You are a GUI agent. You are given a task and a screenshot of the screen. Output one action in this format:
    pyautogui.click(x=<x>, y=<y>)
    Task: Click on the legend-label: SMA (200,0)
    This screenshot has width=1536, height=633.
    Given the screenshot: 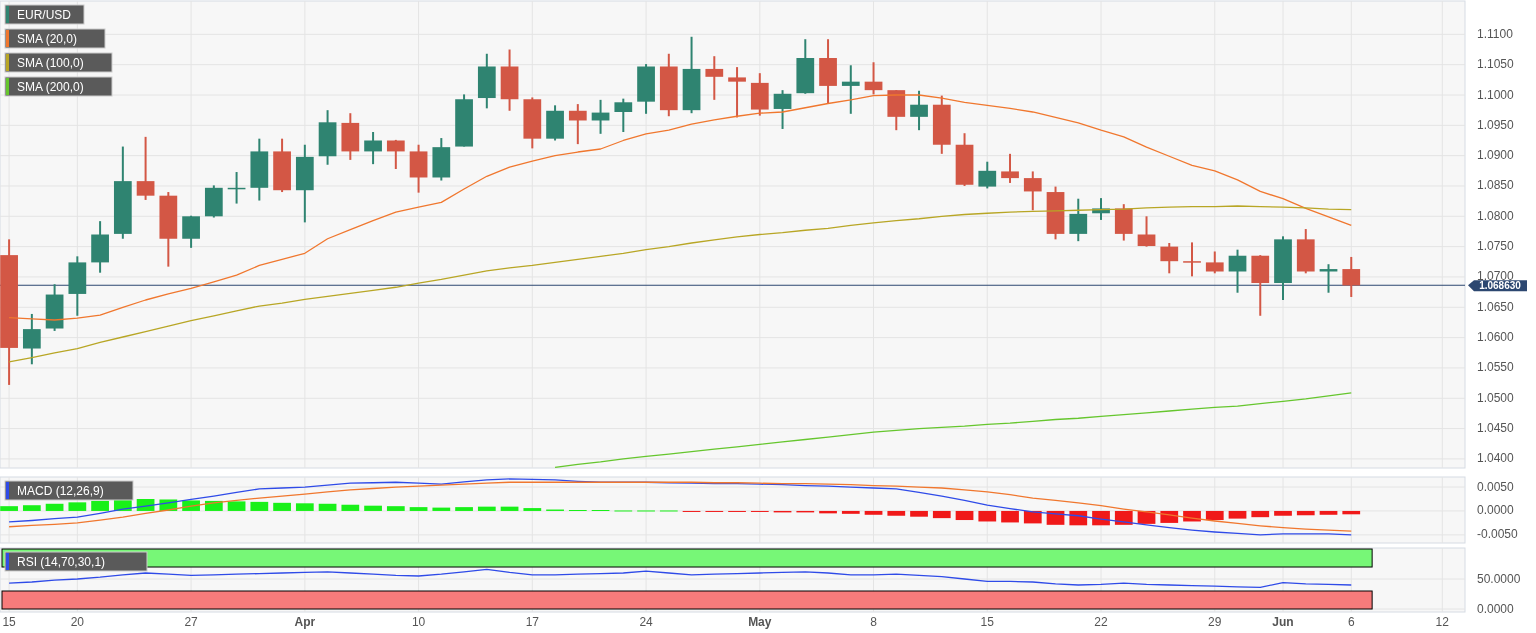 What is the action you would take?
    pyautogui.click(x=50, y=87)
    